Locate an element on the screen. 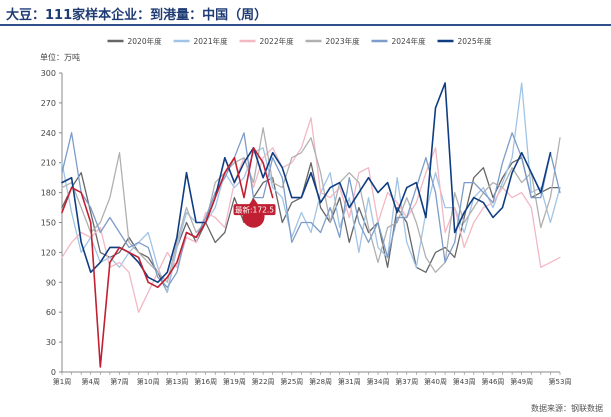  x-tick-label: 第40周 is located at coordinates (435, 381).